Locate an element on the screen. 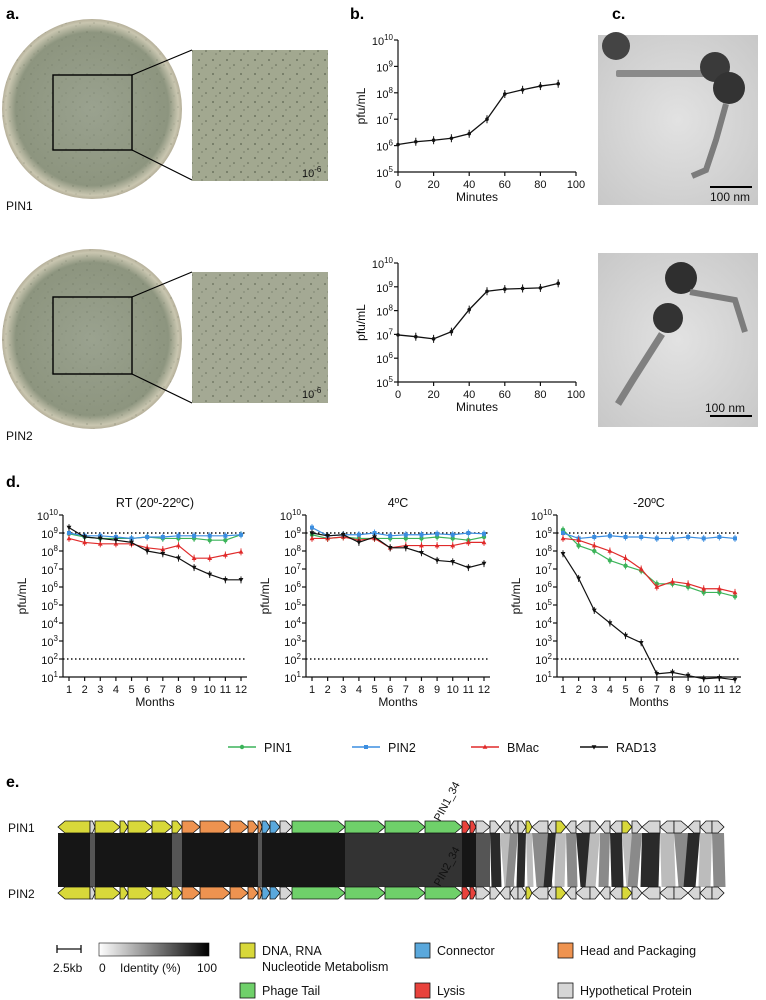 This screenshot has width=766, height=1000. dilution-label: 10-6 is located at coordinates (312, 393).